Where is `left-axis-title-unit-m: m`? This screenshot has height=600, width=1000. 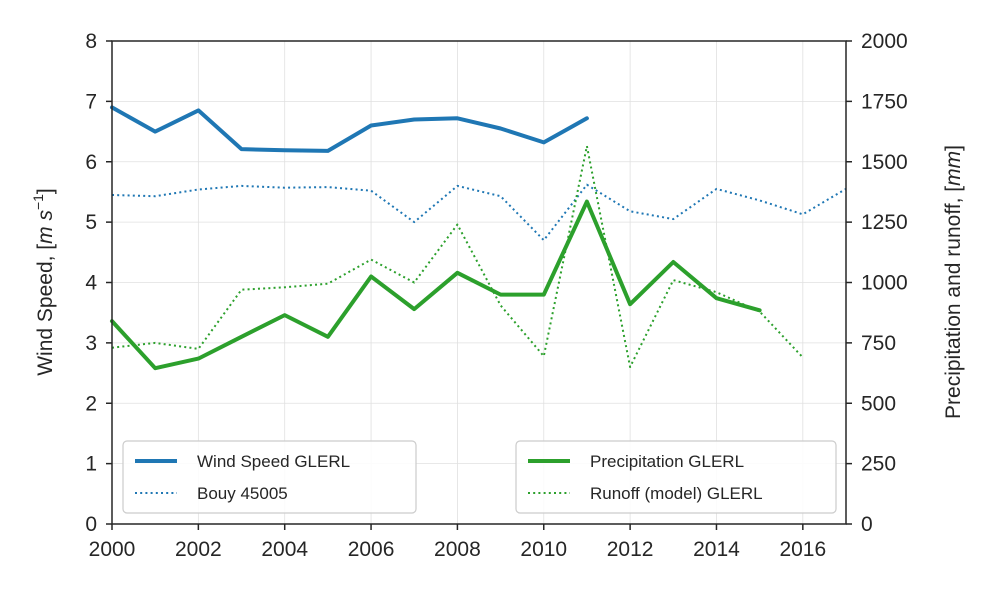 left-axis-title-unit-m: m is located at coordinates (45, 235).